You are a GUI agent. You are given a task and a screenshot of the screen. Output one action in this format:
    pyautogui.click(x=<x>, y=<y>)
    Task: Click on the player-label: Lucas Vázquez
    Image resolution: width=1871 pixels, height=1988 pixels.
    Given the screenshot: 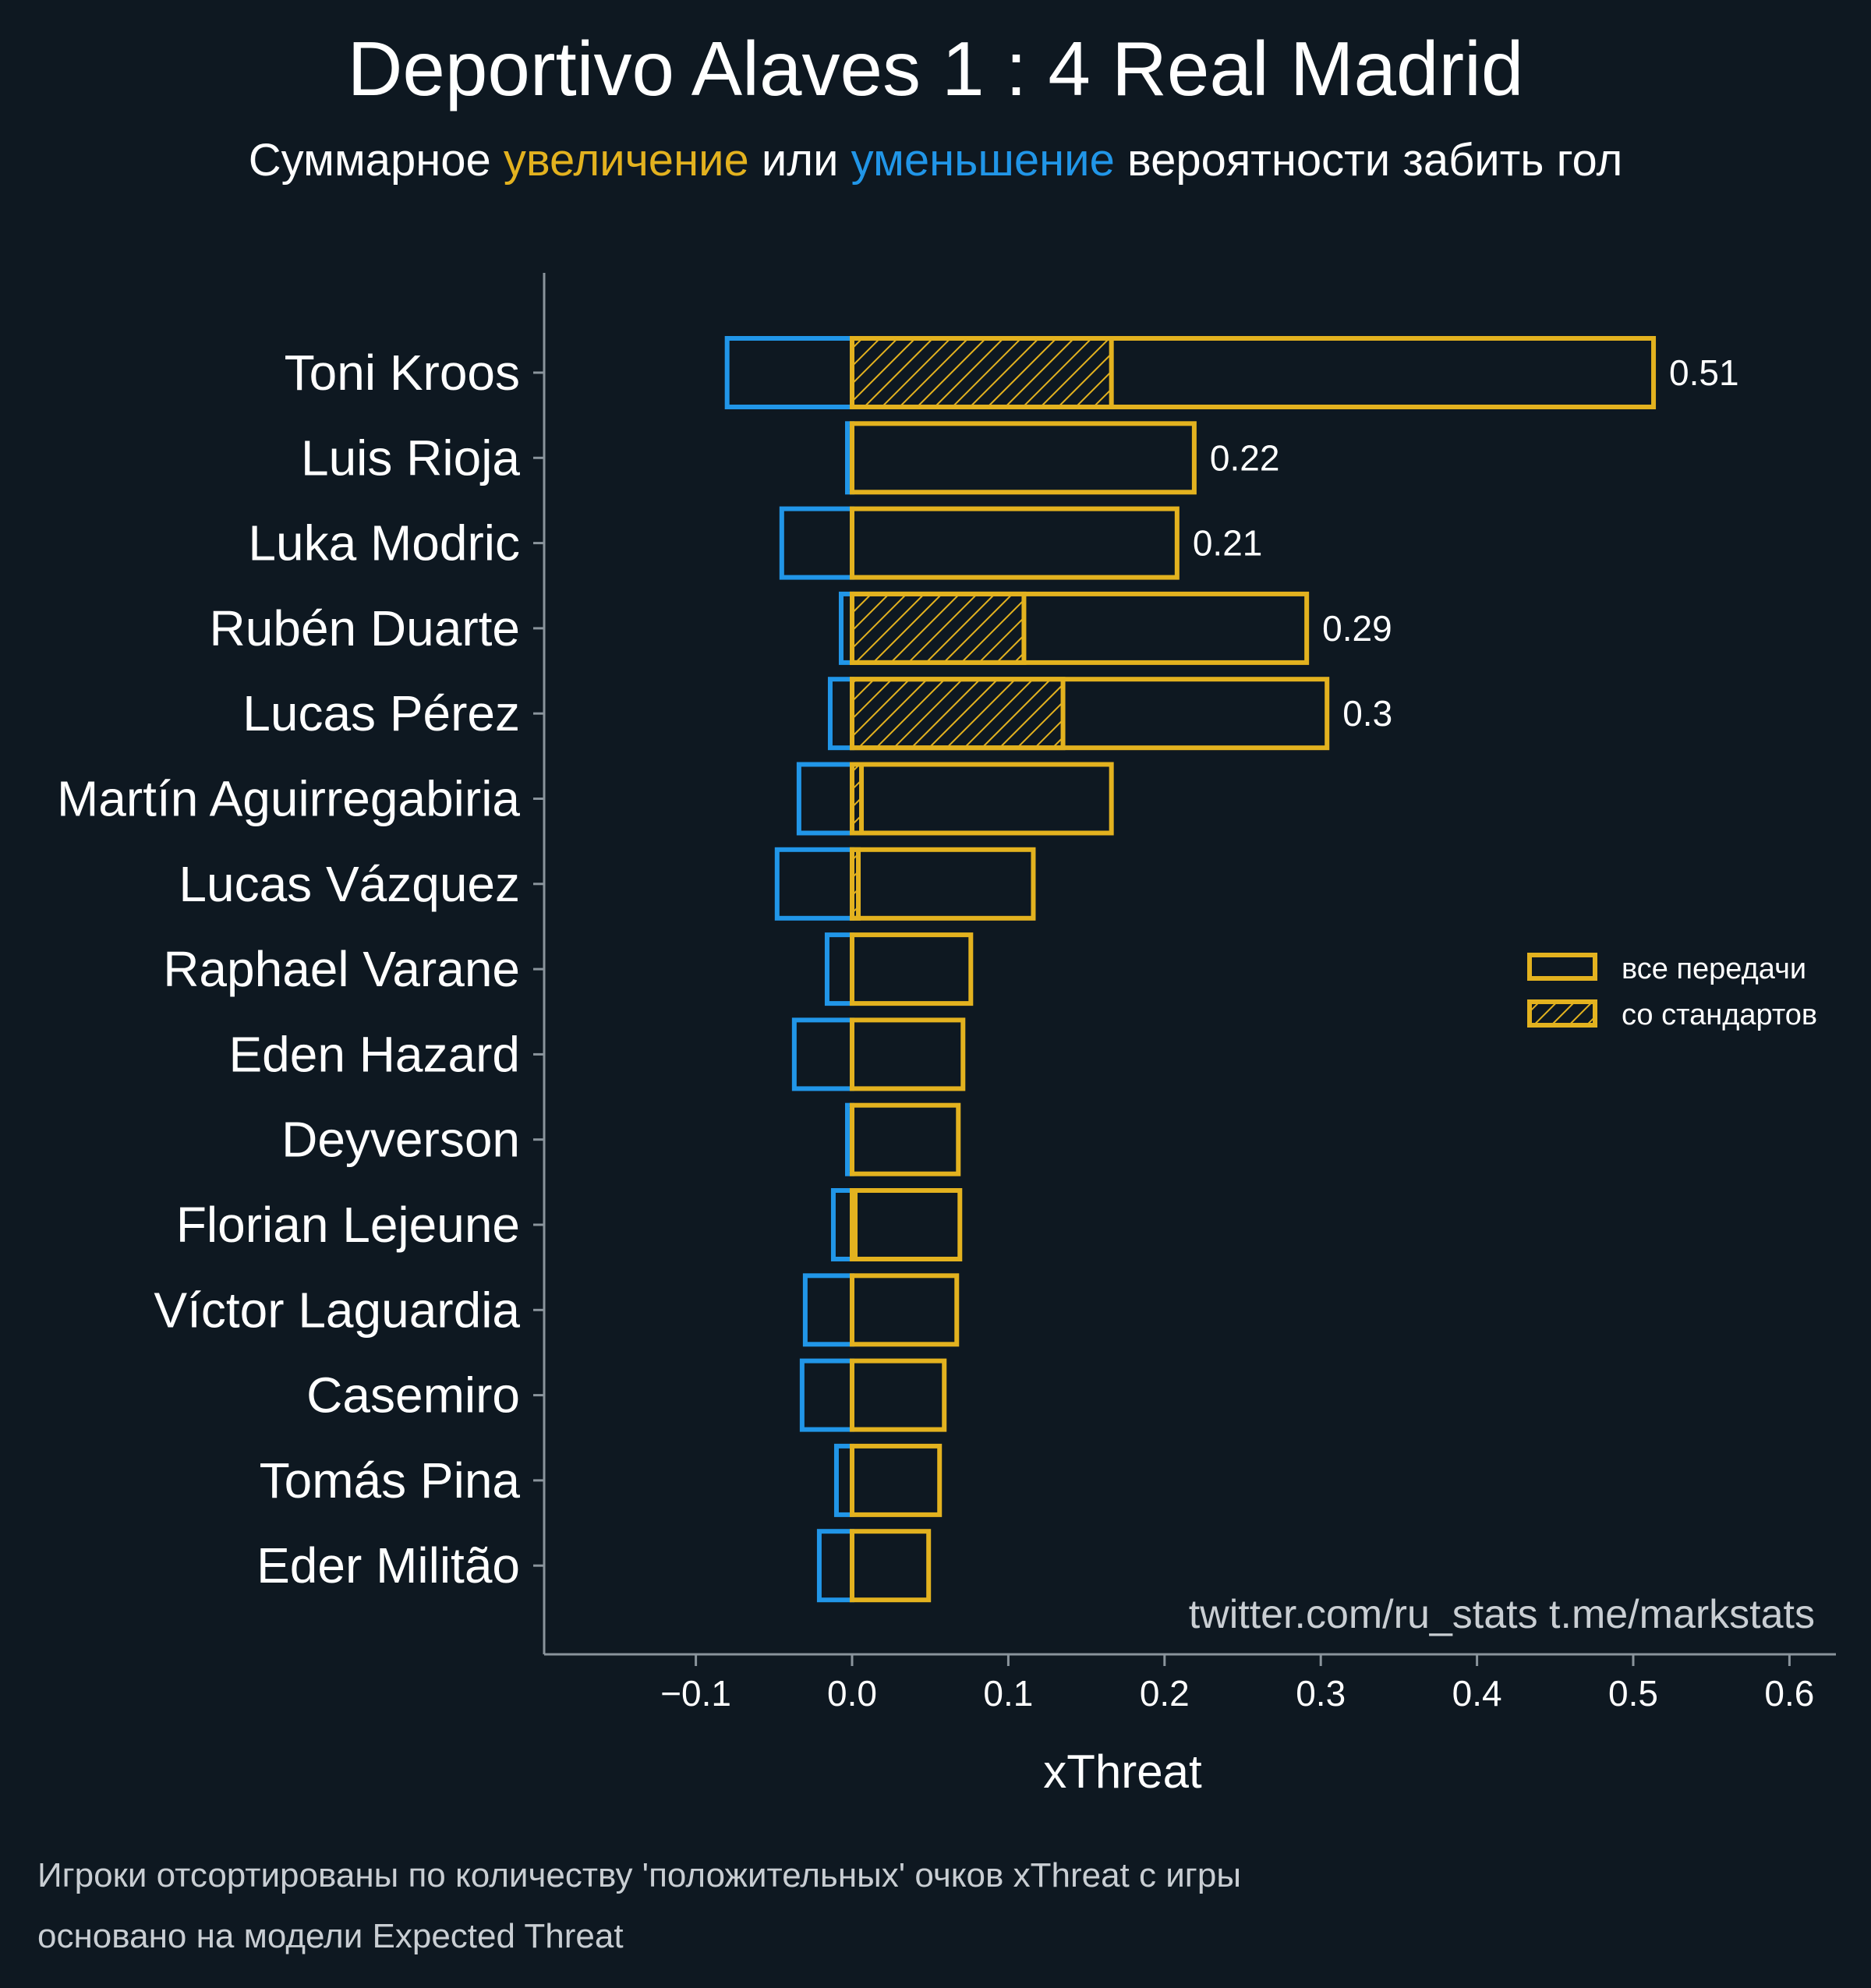 What is the action you would take?
    pyautogui.click(x=349, y=884)
    